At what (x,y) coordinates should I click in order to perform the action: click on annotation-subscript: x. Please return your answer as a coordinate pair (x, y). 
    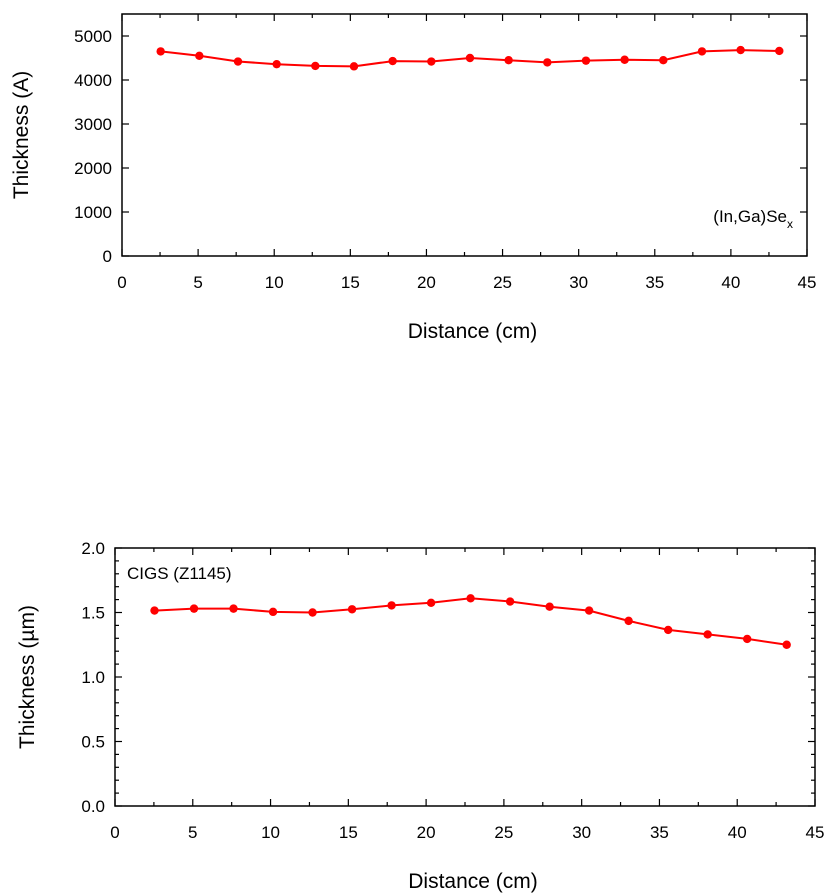
    Looking at the image, I should click on (790, 224).